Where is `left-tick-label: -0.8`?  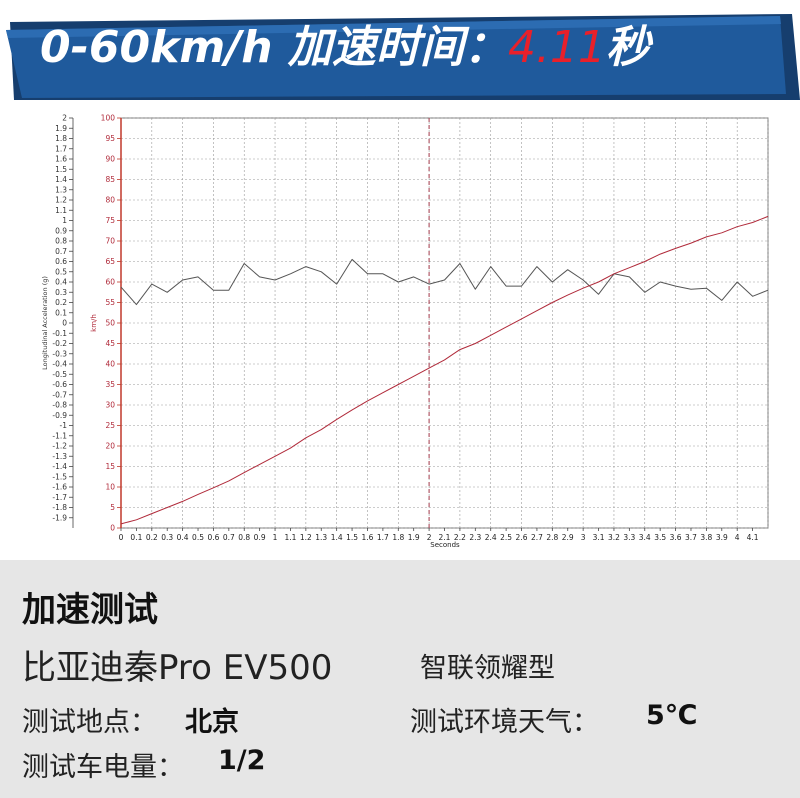
left-tick-label: -0.8 is located at coordinates (59, 405).